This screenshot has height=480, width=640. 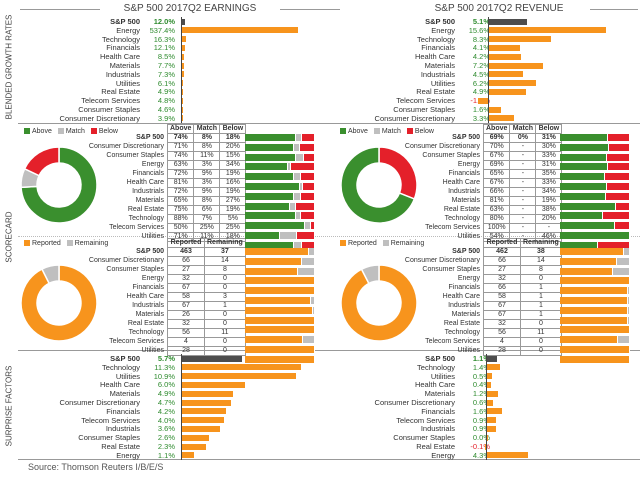 What do you see at coordinates (148, 173) in the screenshot?
I see `row-label: Financials` at bounding box center [148, 173].